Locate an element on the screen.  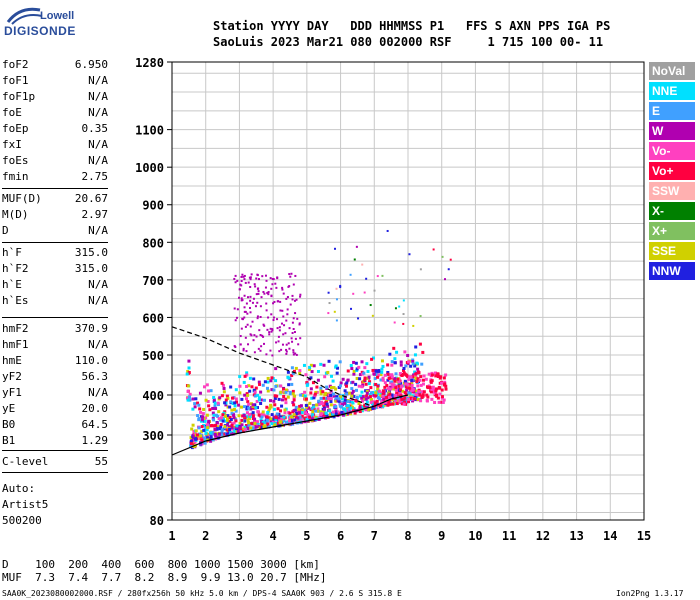
param-name: foF1p is located at coordinates (19, 96).